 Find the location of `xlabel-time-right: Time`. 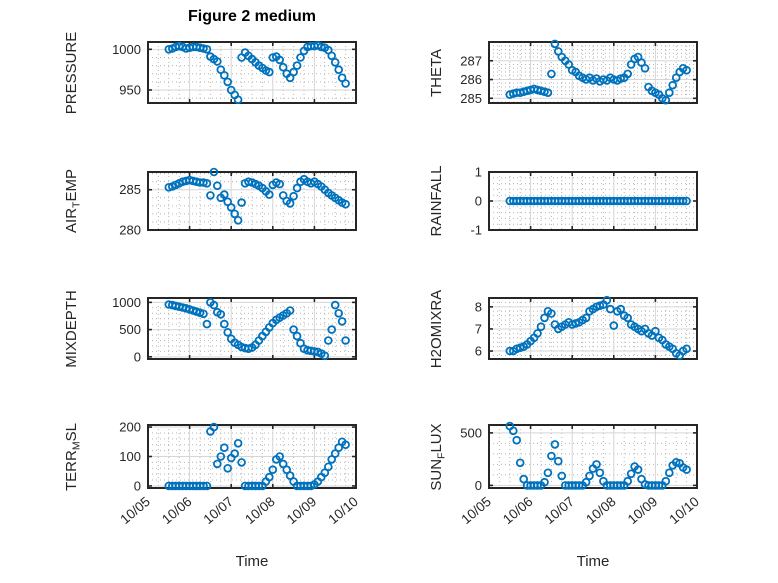

xlabel-time-right: Time is located at coordinates (593, 561).